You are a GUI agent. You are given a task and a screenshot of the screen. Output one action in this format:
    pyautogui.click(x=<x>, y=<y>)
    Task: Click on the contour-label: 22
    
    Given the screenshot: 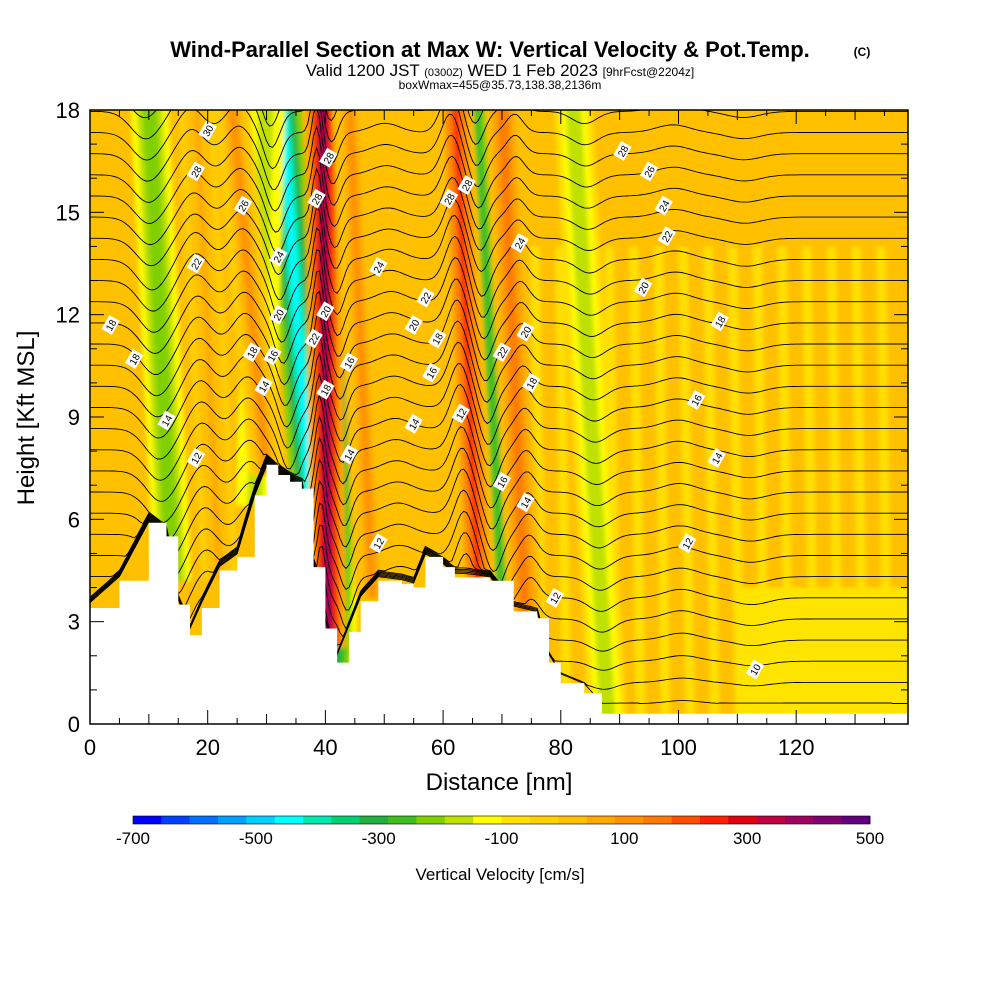 What is the action you would take?
    pyautogui.click(x=666, y=236)
    